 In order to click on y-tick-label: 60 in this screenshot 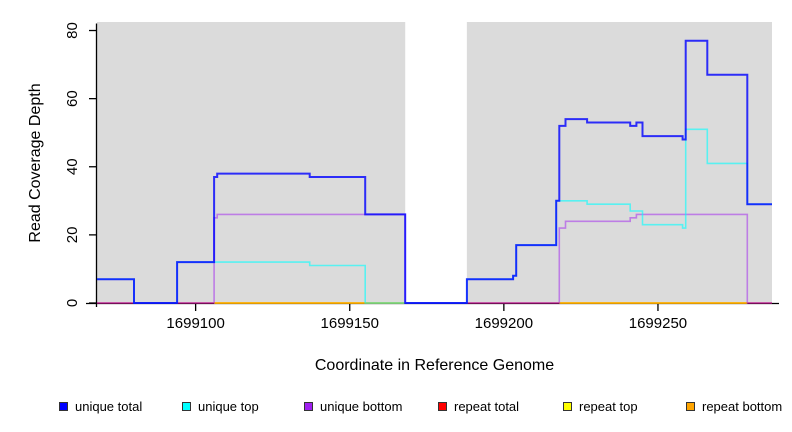, I will do `click(72, 98)`.